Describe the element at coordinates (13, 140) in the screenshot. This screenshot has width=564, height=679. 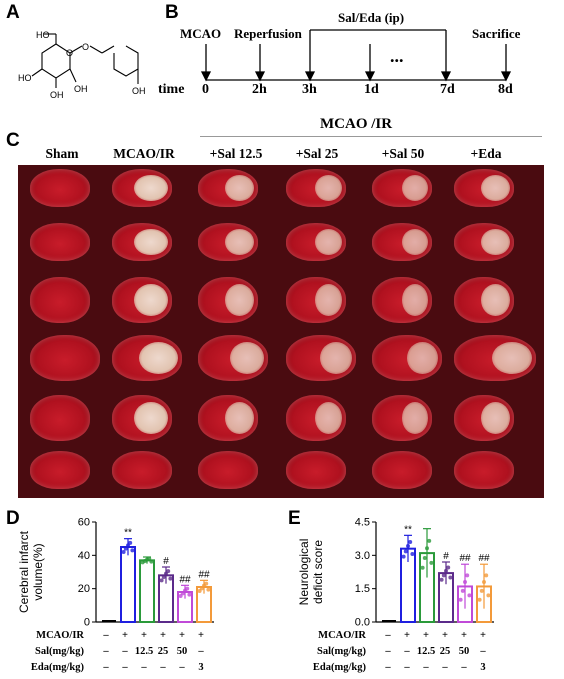
I see `panel-label-c: C` at that location.